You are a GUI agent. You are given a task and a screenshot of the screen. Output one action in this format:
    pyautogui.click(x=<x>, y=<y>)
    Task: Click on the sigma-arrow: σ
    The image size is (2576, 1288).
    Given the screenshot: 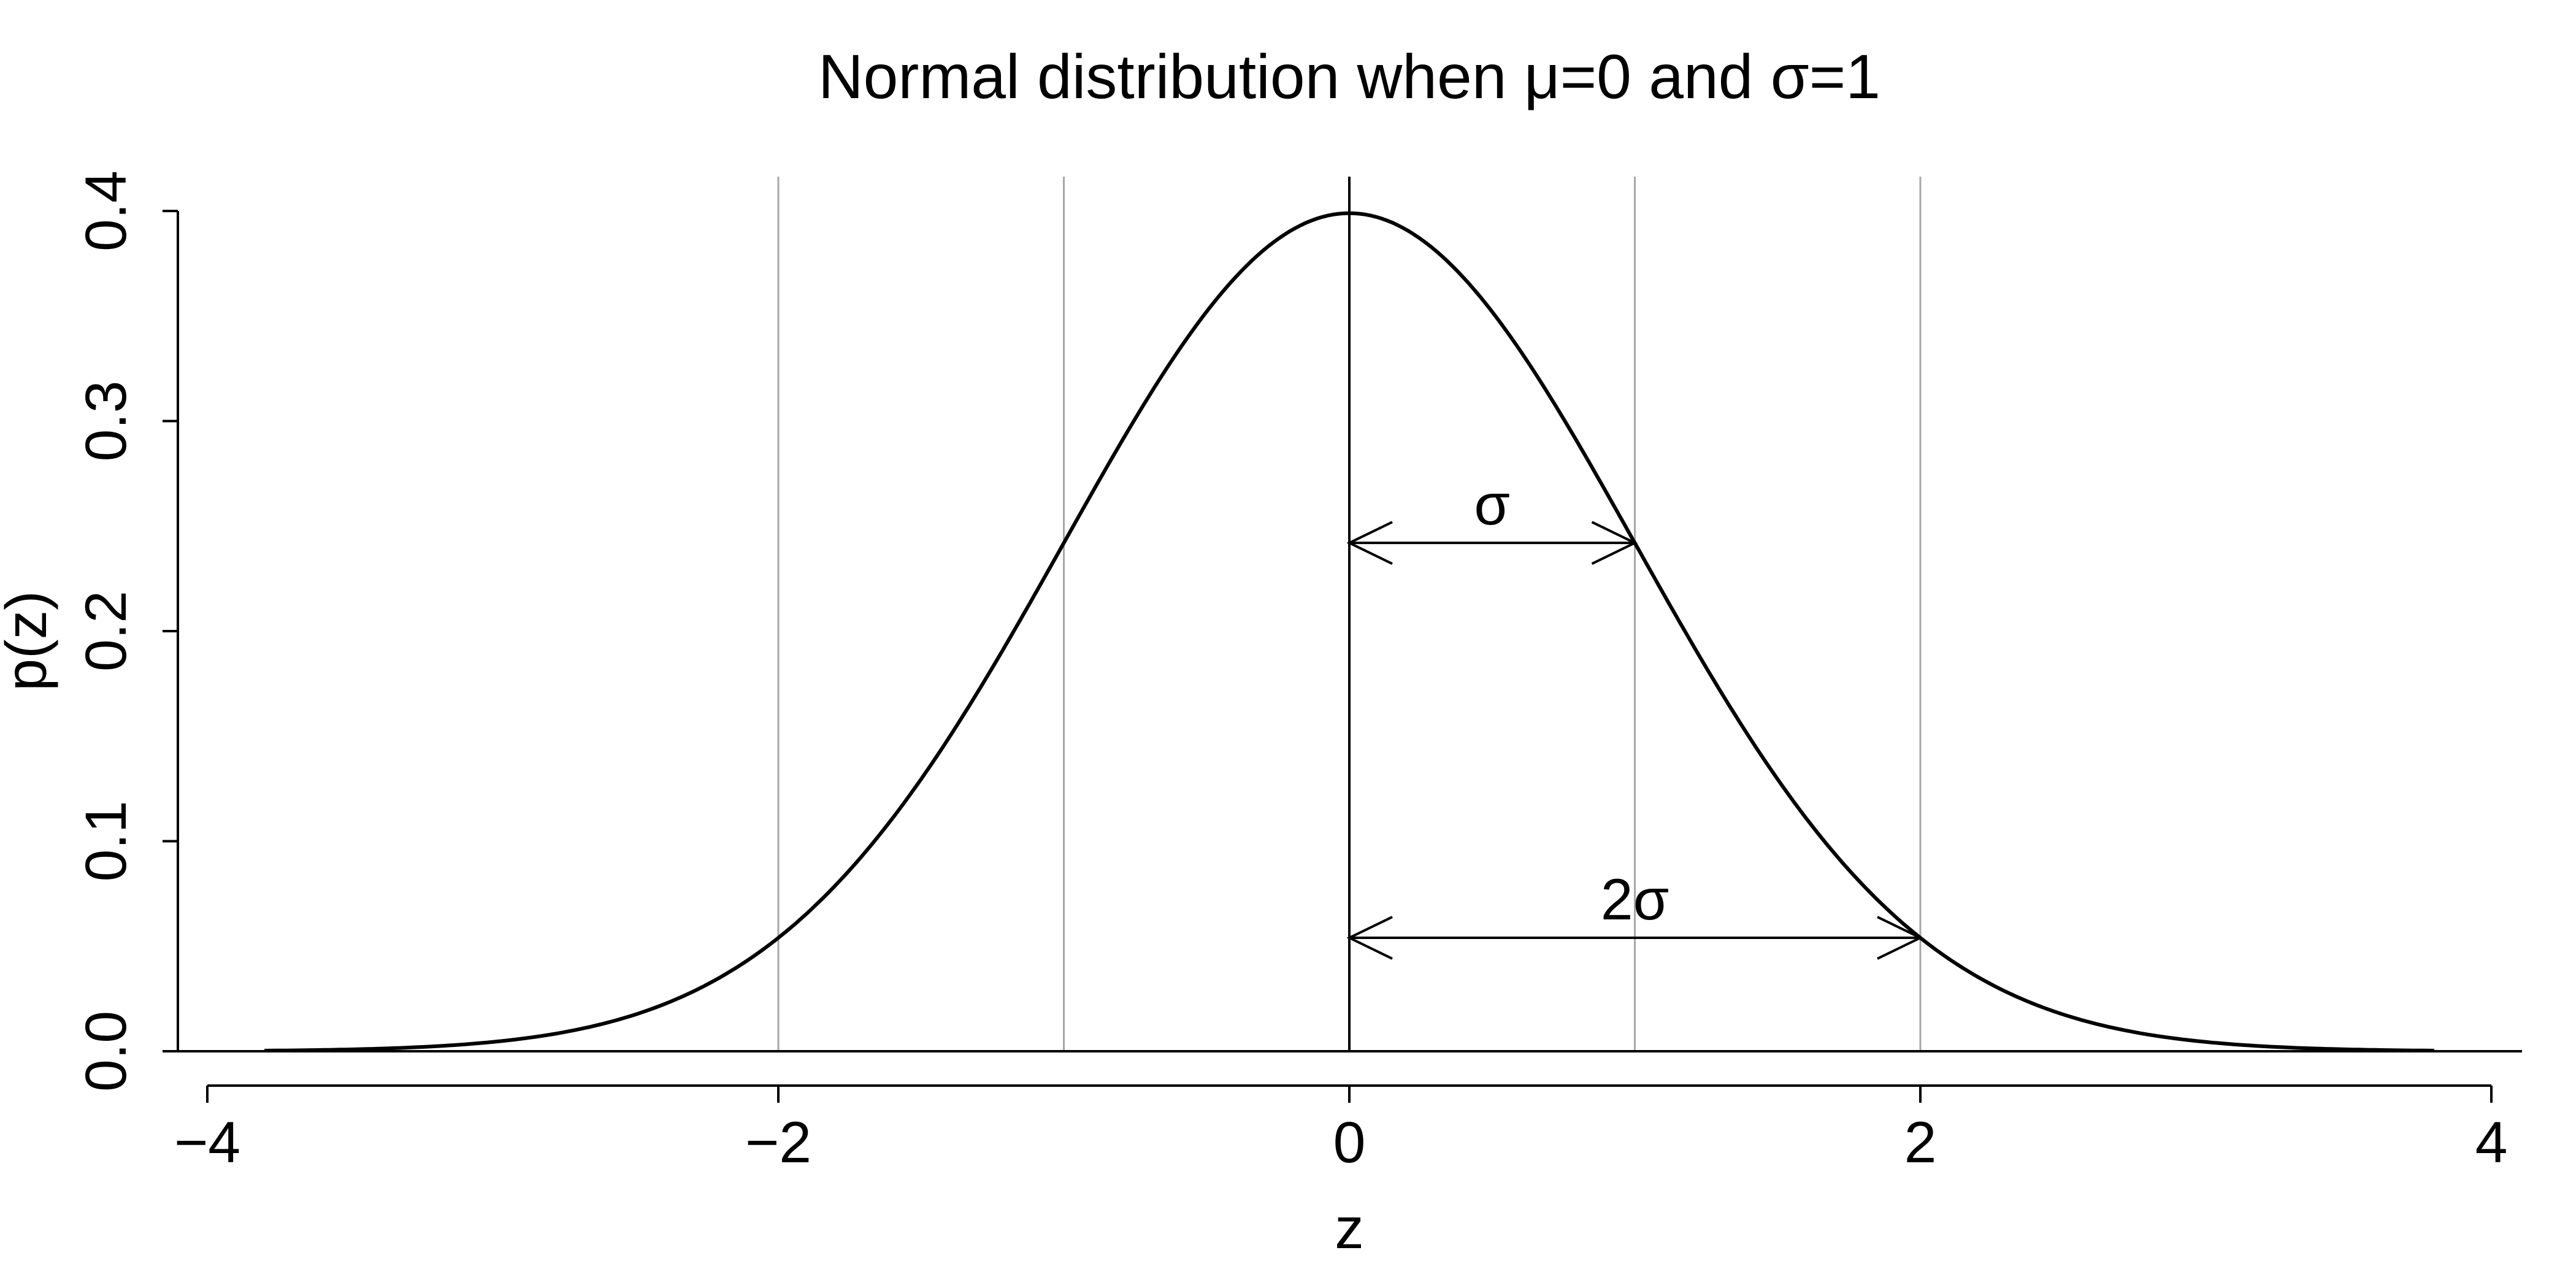 What is the action you would take?
    pyautogui.click(x=1492, y=518)
    